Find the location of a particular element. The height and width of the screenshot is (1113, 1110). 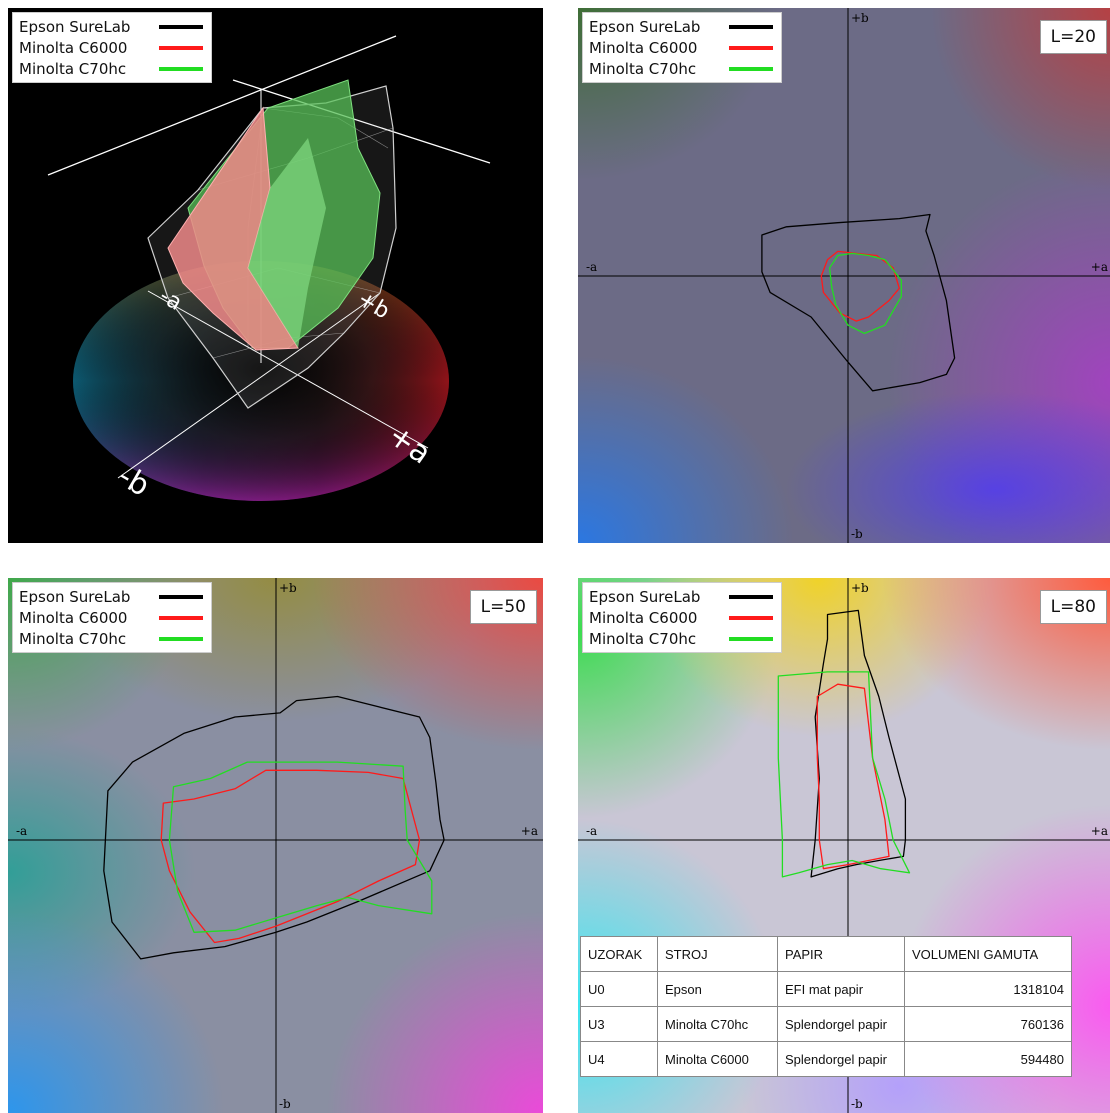

table-cell: U4 is located at coordinates (619, 1059).